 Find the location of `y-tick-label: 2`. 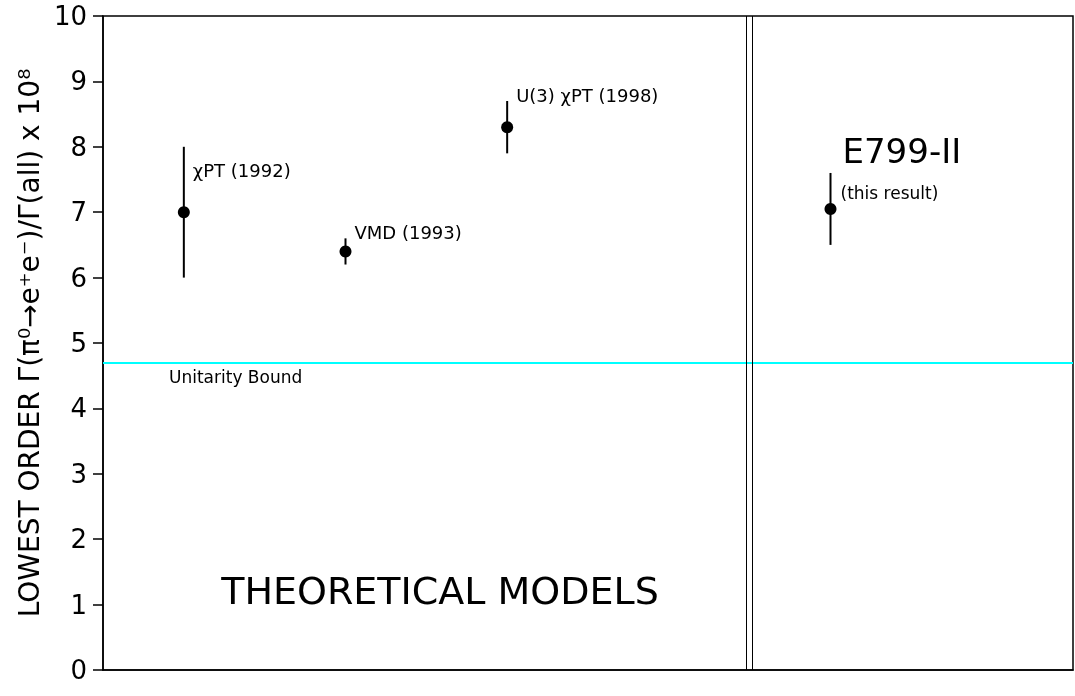

y-tick-label: 2 is located at coordinates (78, 539).